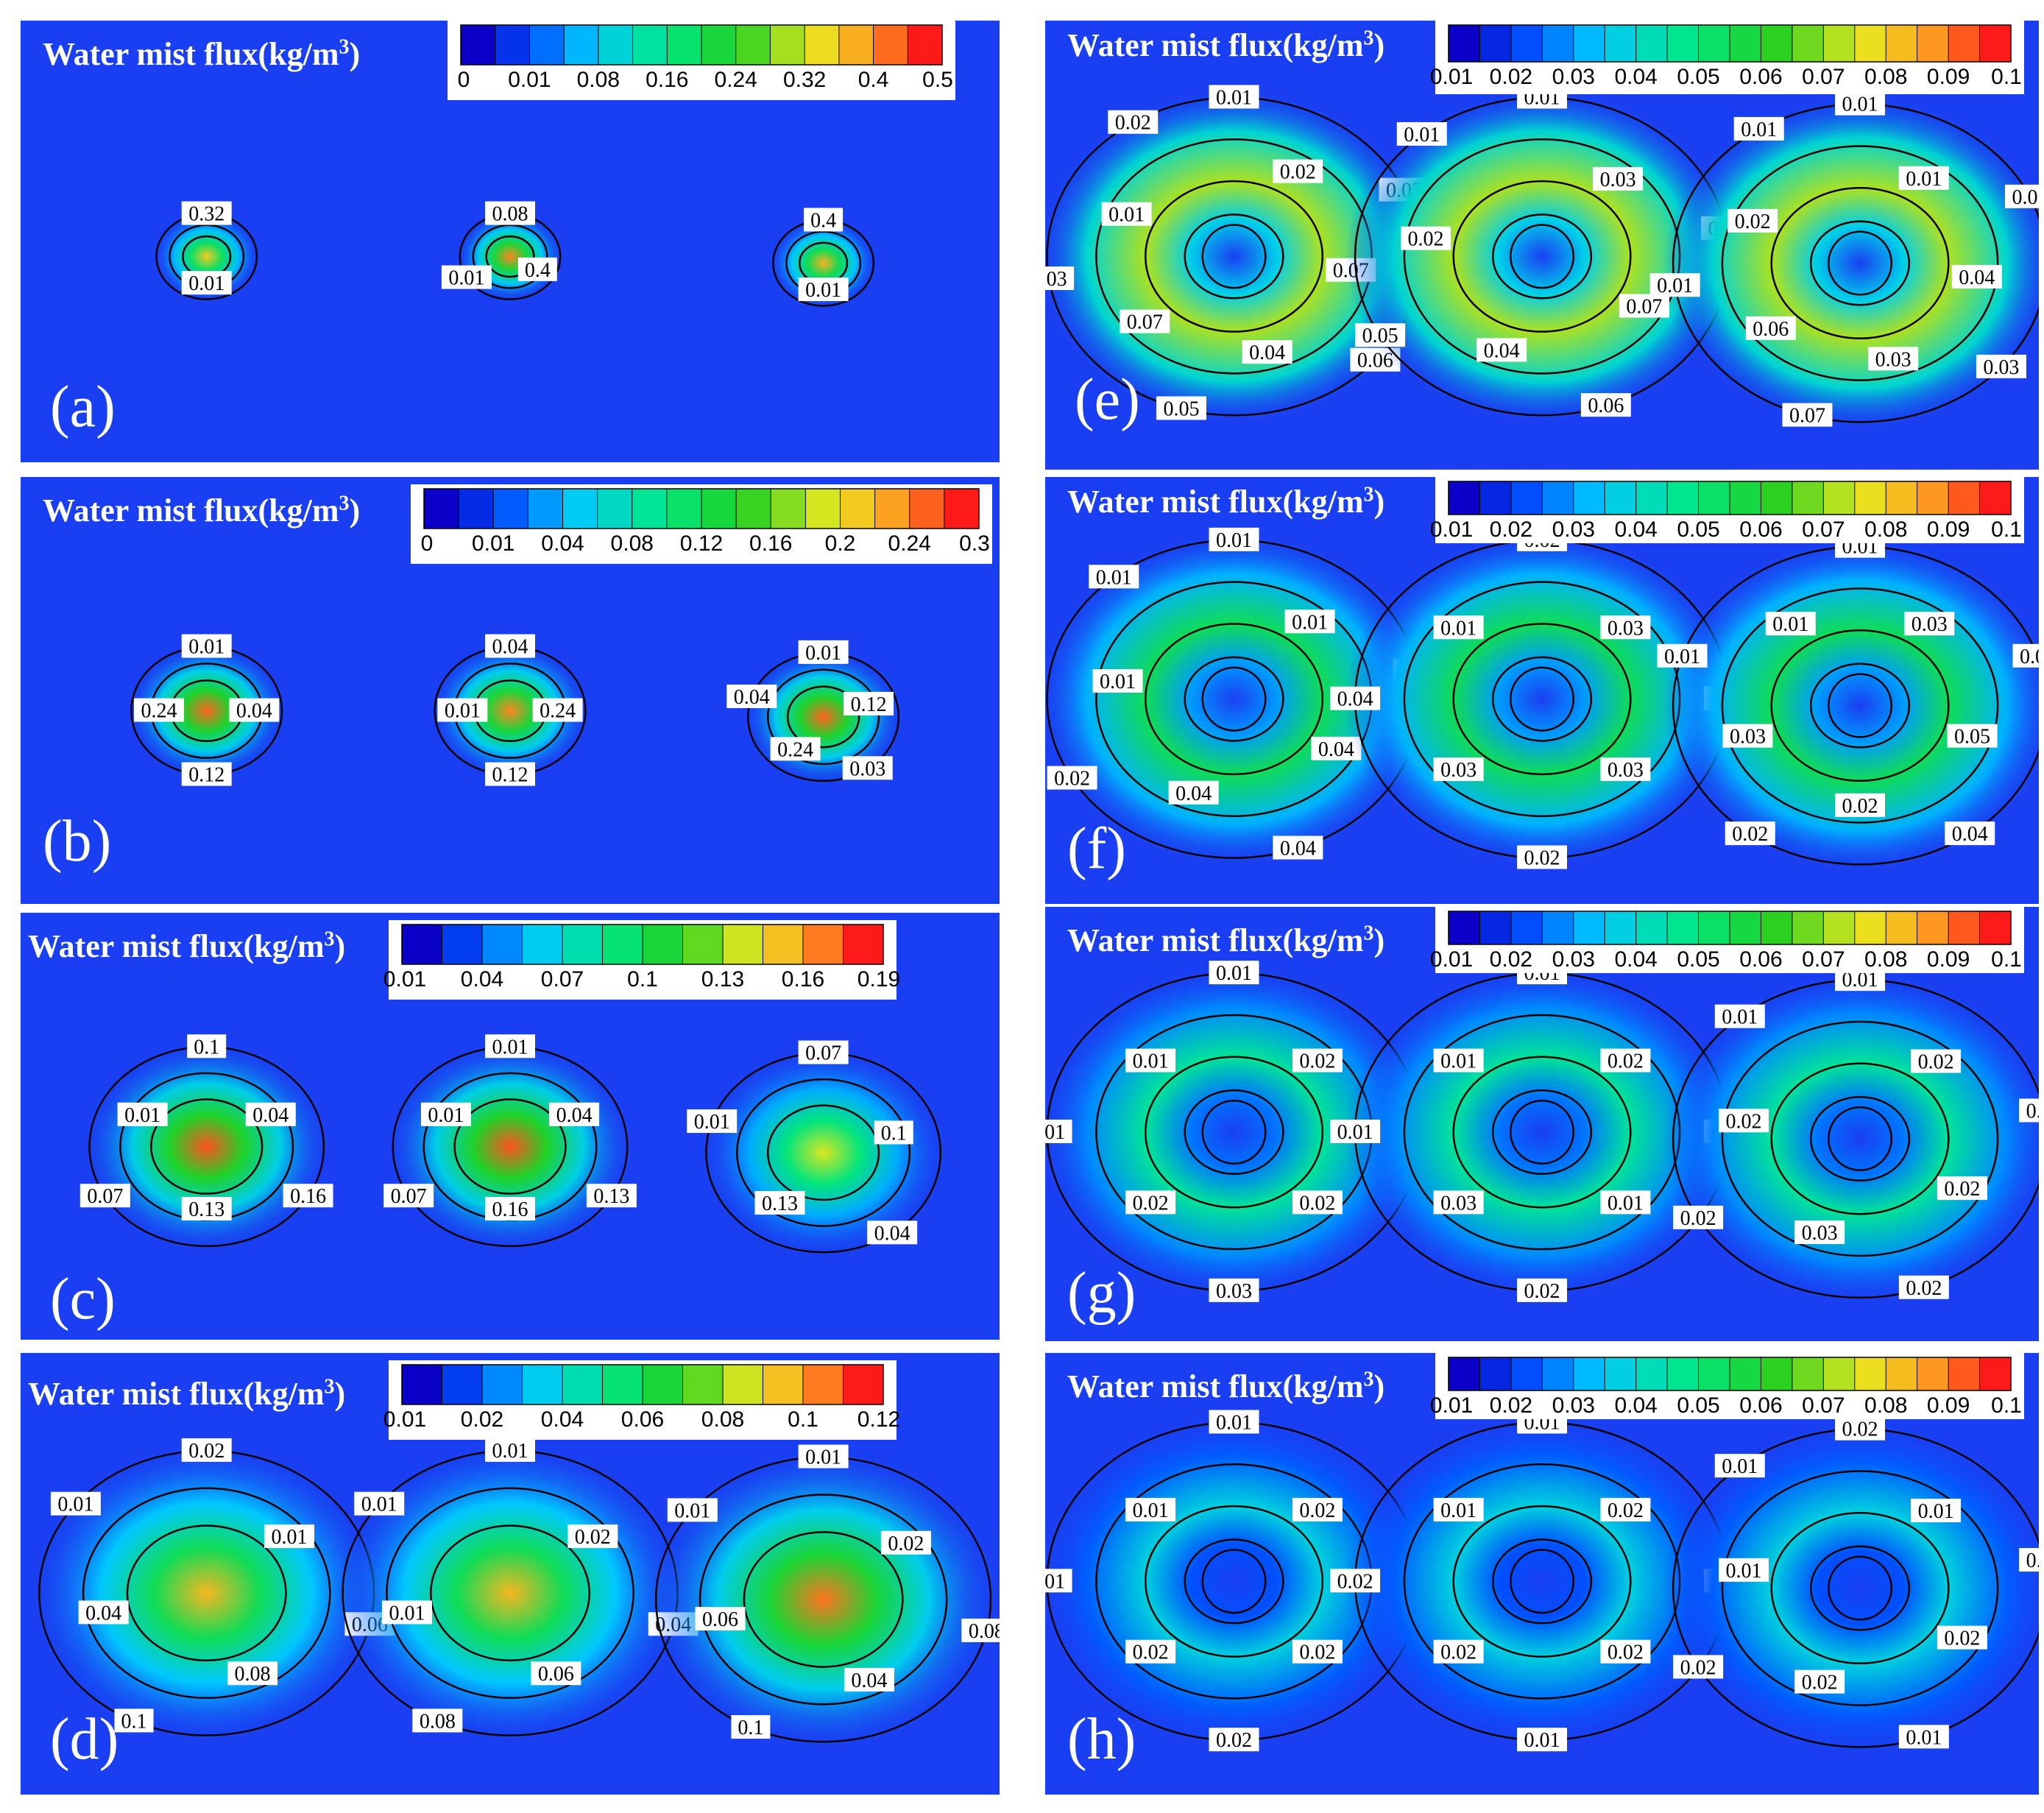  What do you see at coordinates (206, 774) in the screenshot?
I see `contour-label: 0.12` at bounding box center [206, 774].